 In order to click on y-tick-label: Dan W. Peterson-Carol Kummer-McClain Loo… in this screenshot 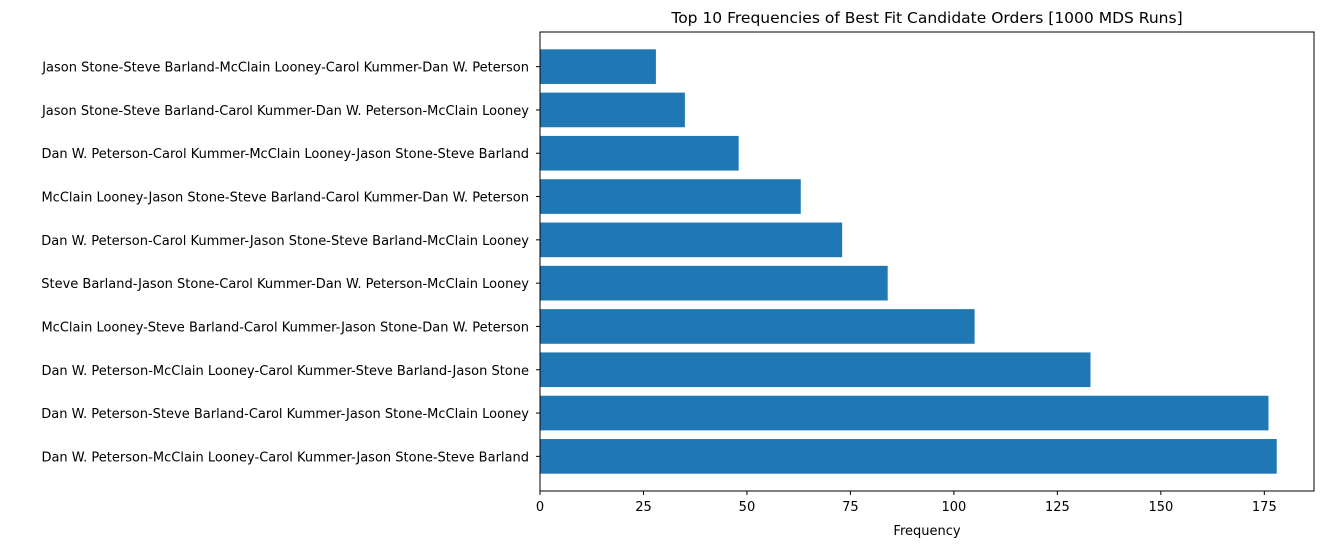, I will do `click(285, 154)`.